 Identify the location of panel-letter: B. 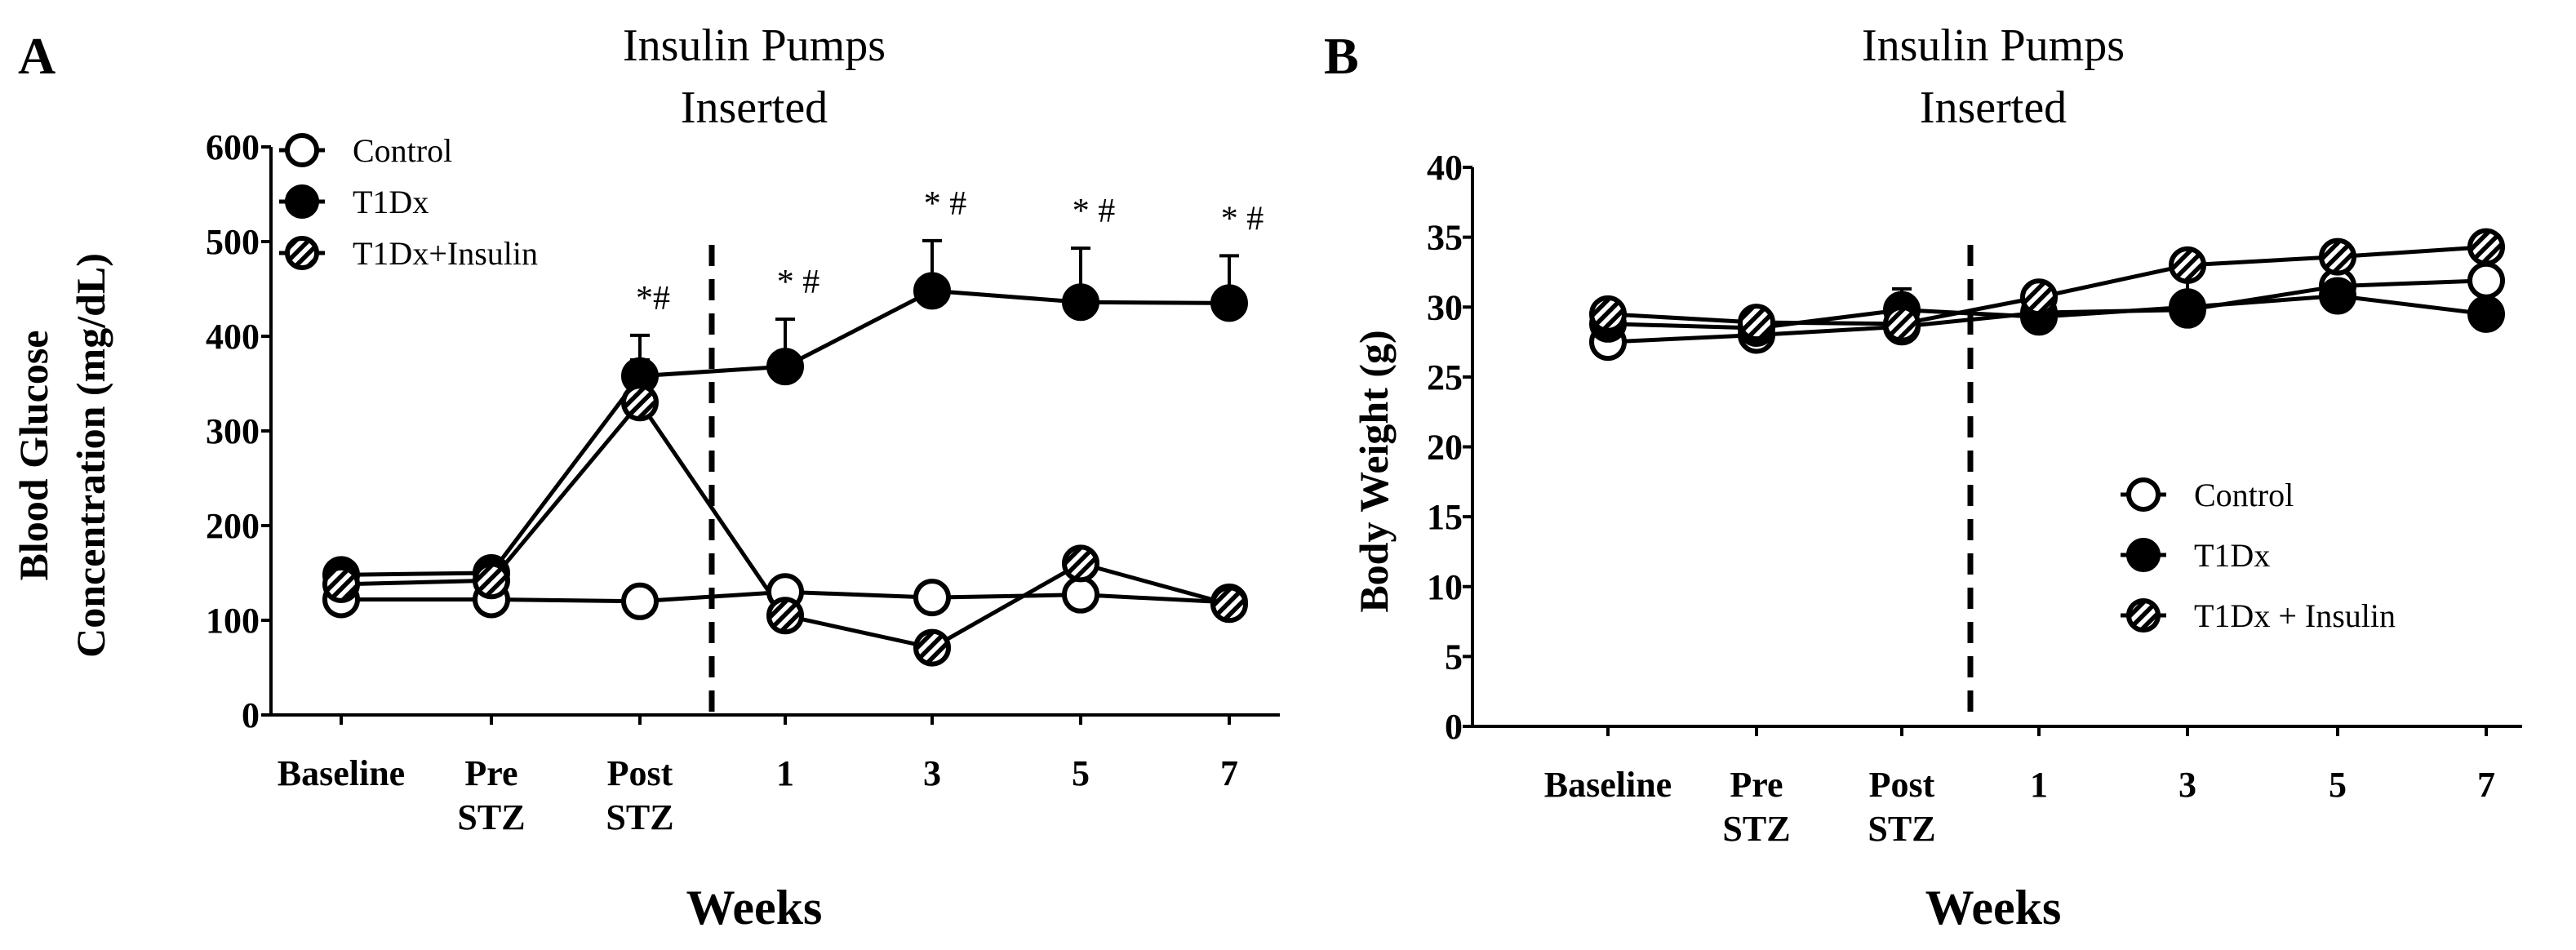
(1341, 56).